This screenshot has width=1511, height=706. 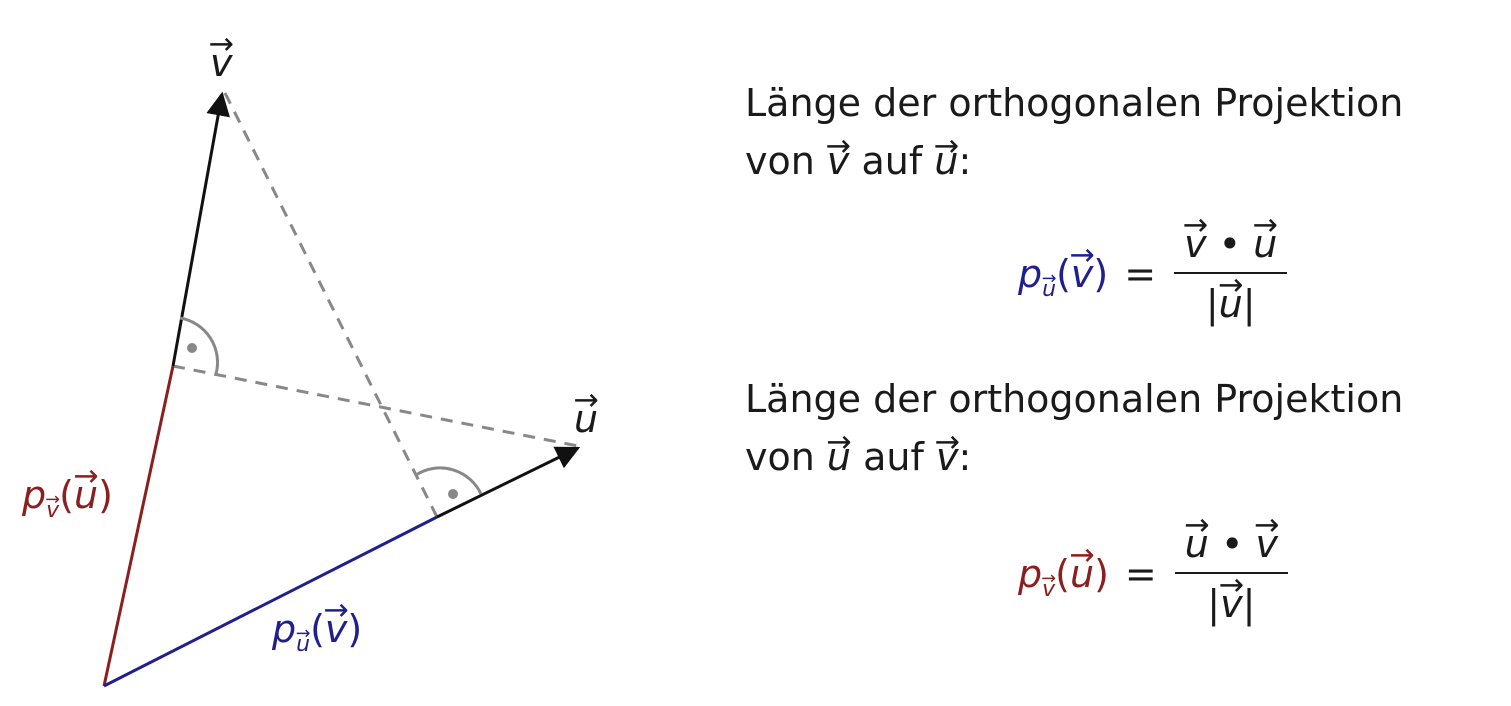 I want to click on fraction-2: u • v |v|, so click(x=1231, y=574).